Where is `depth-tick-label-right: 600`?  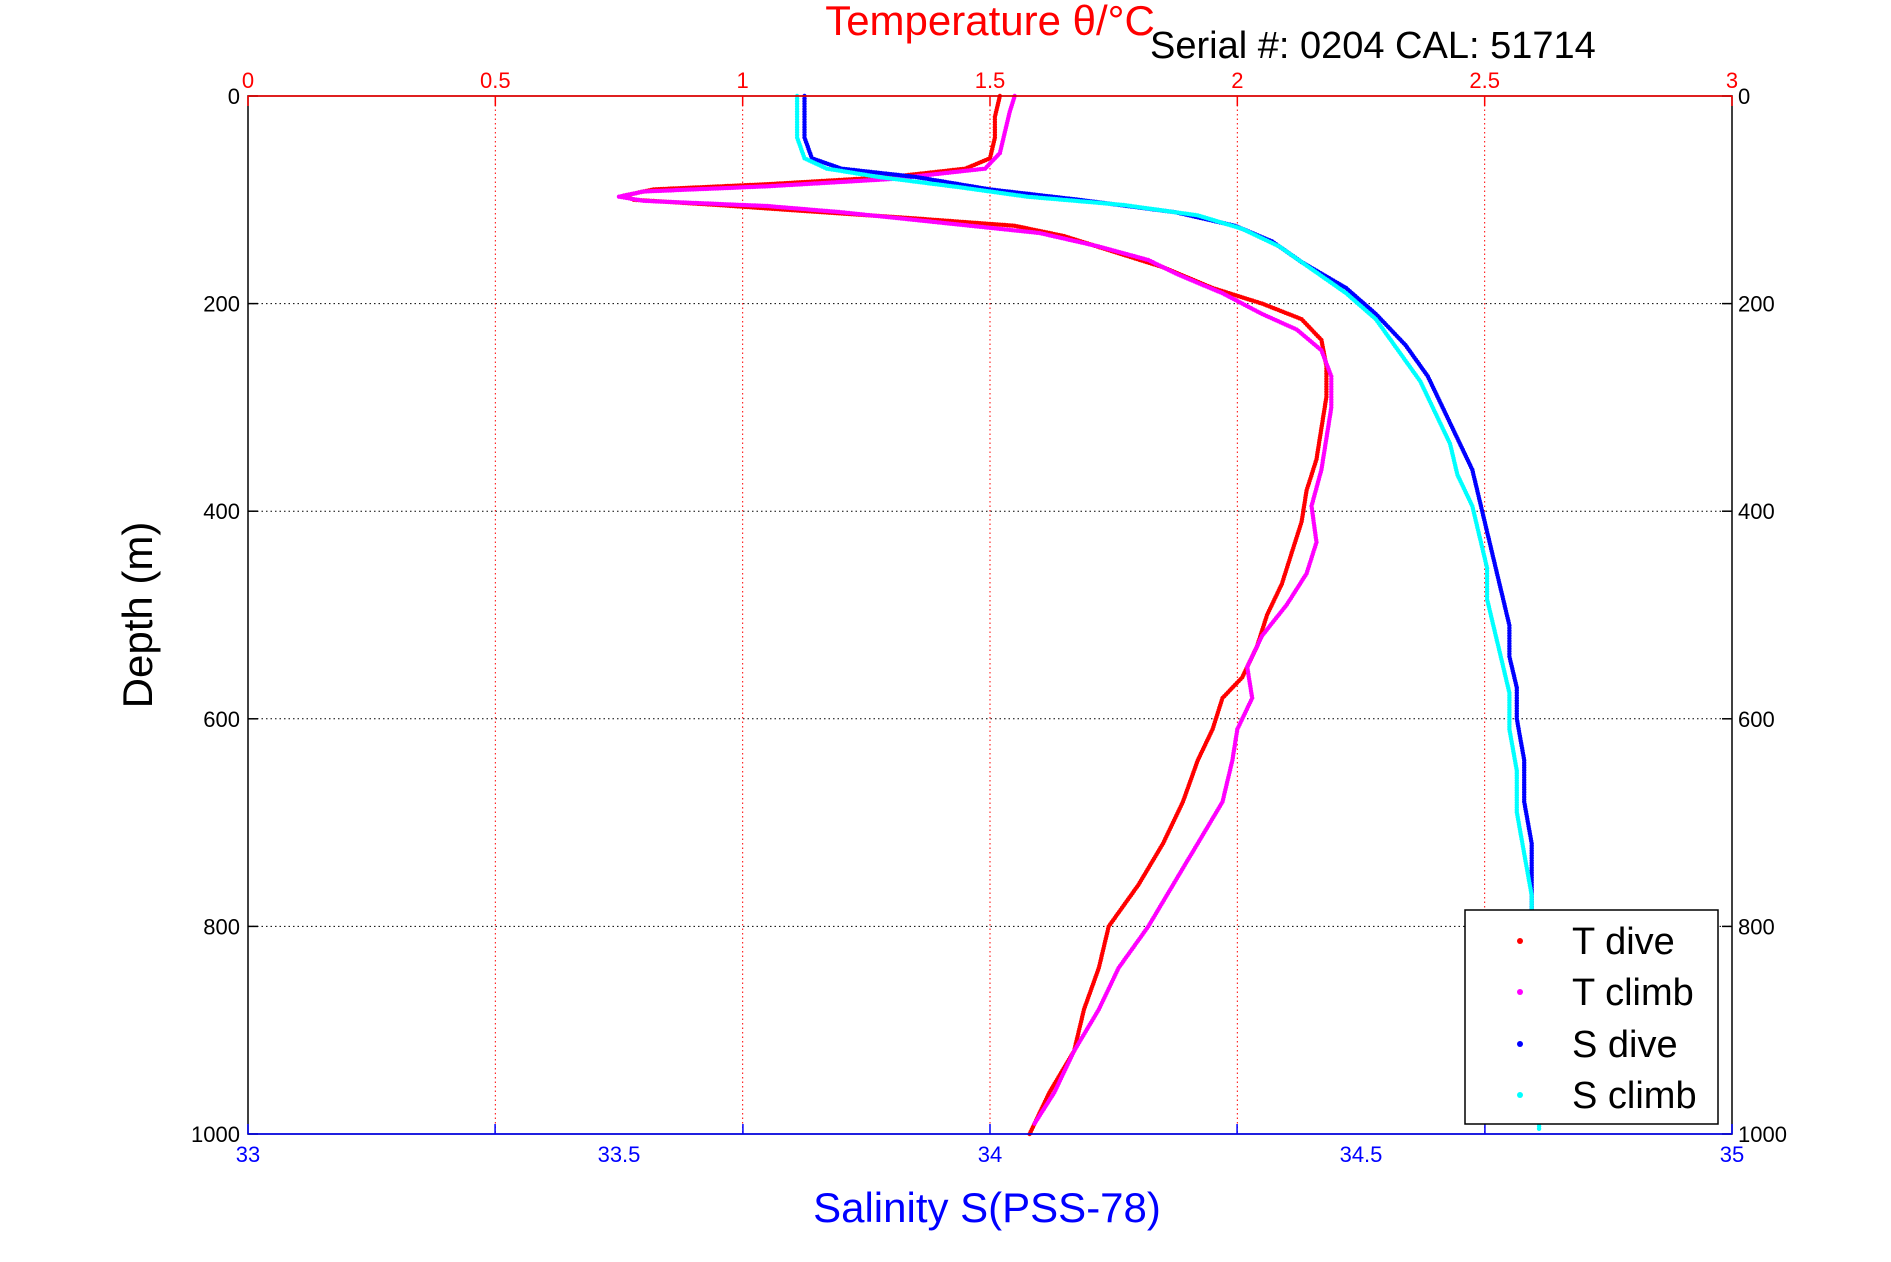
depth-tick-label-right: 600 is located at coordinates (1756, 719).